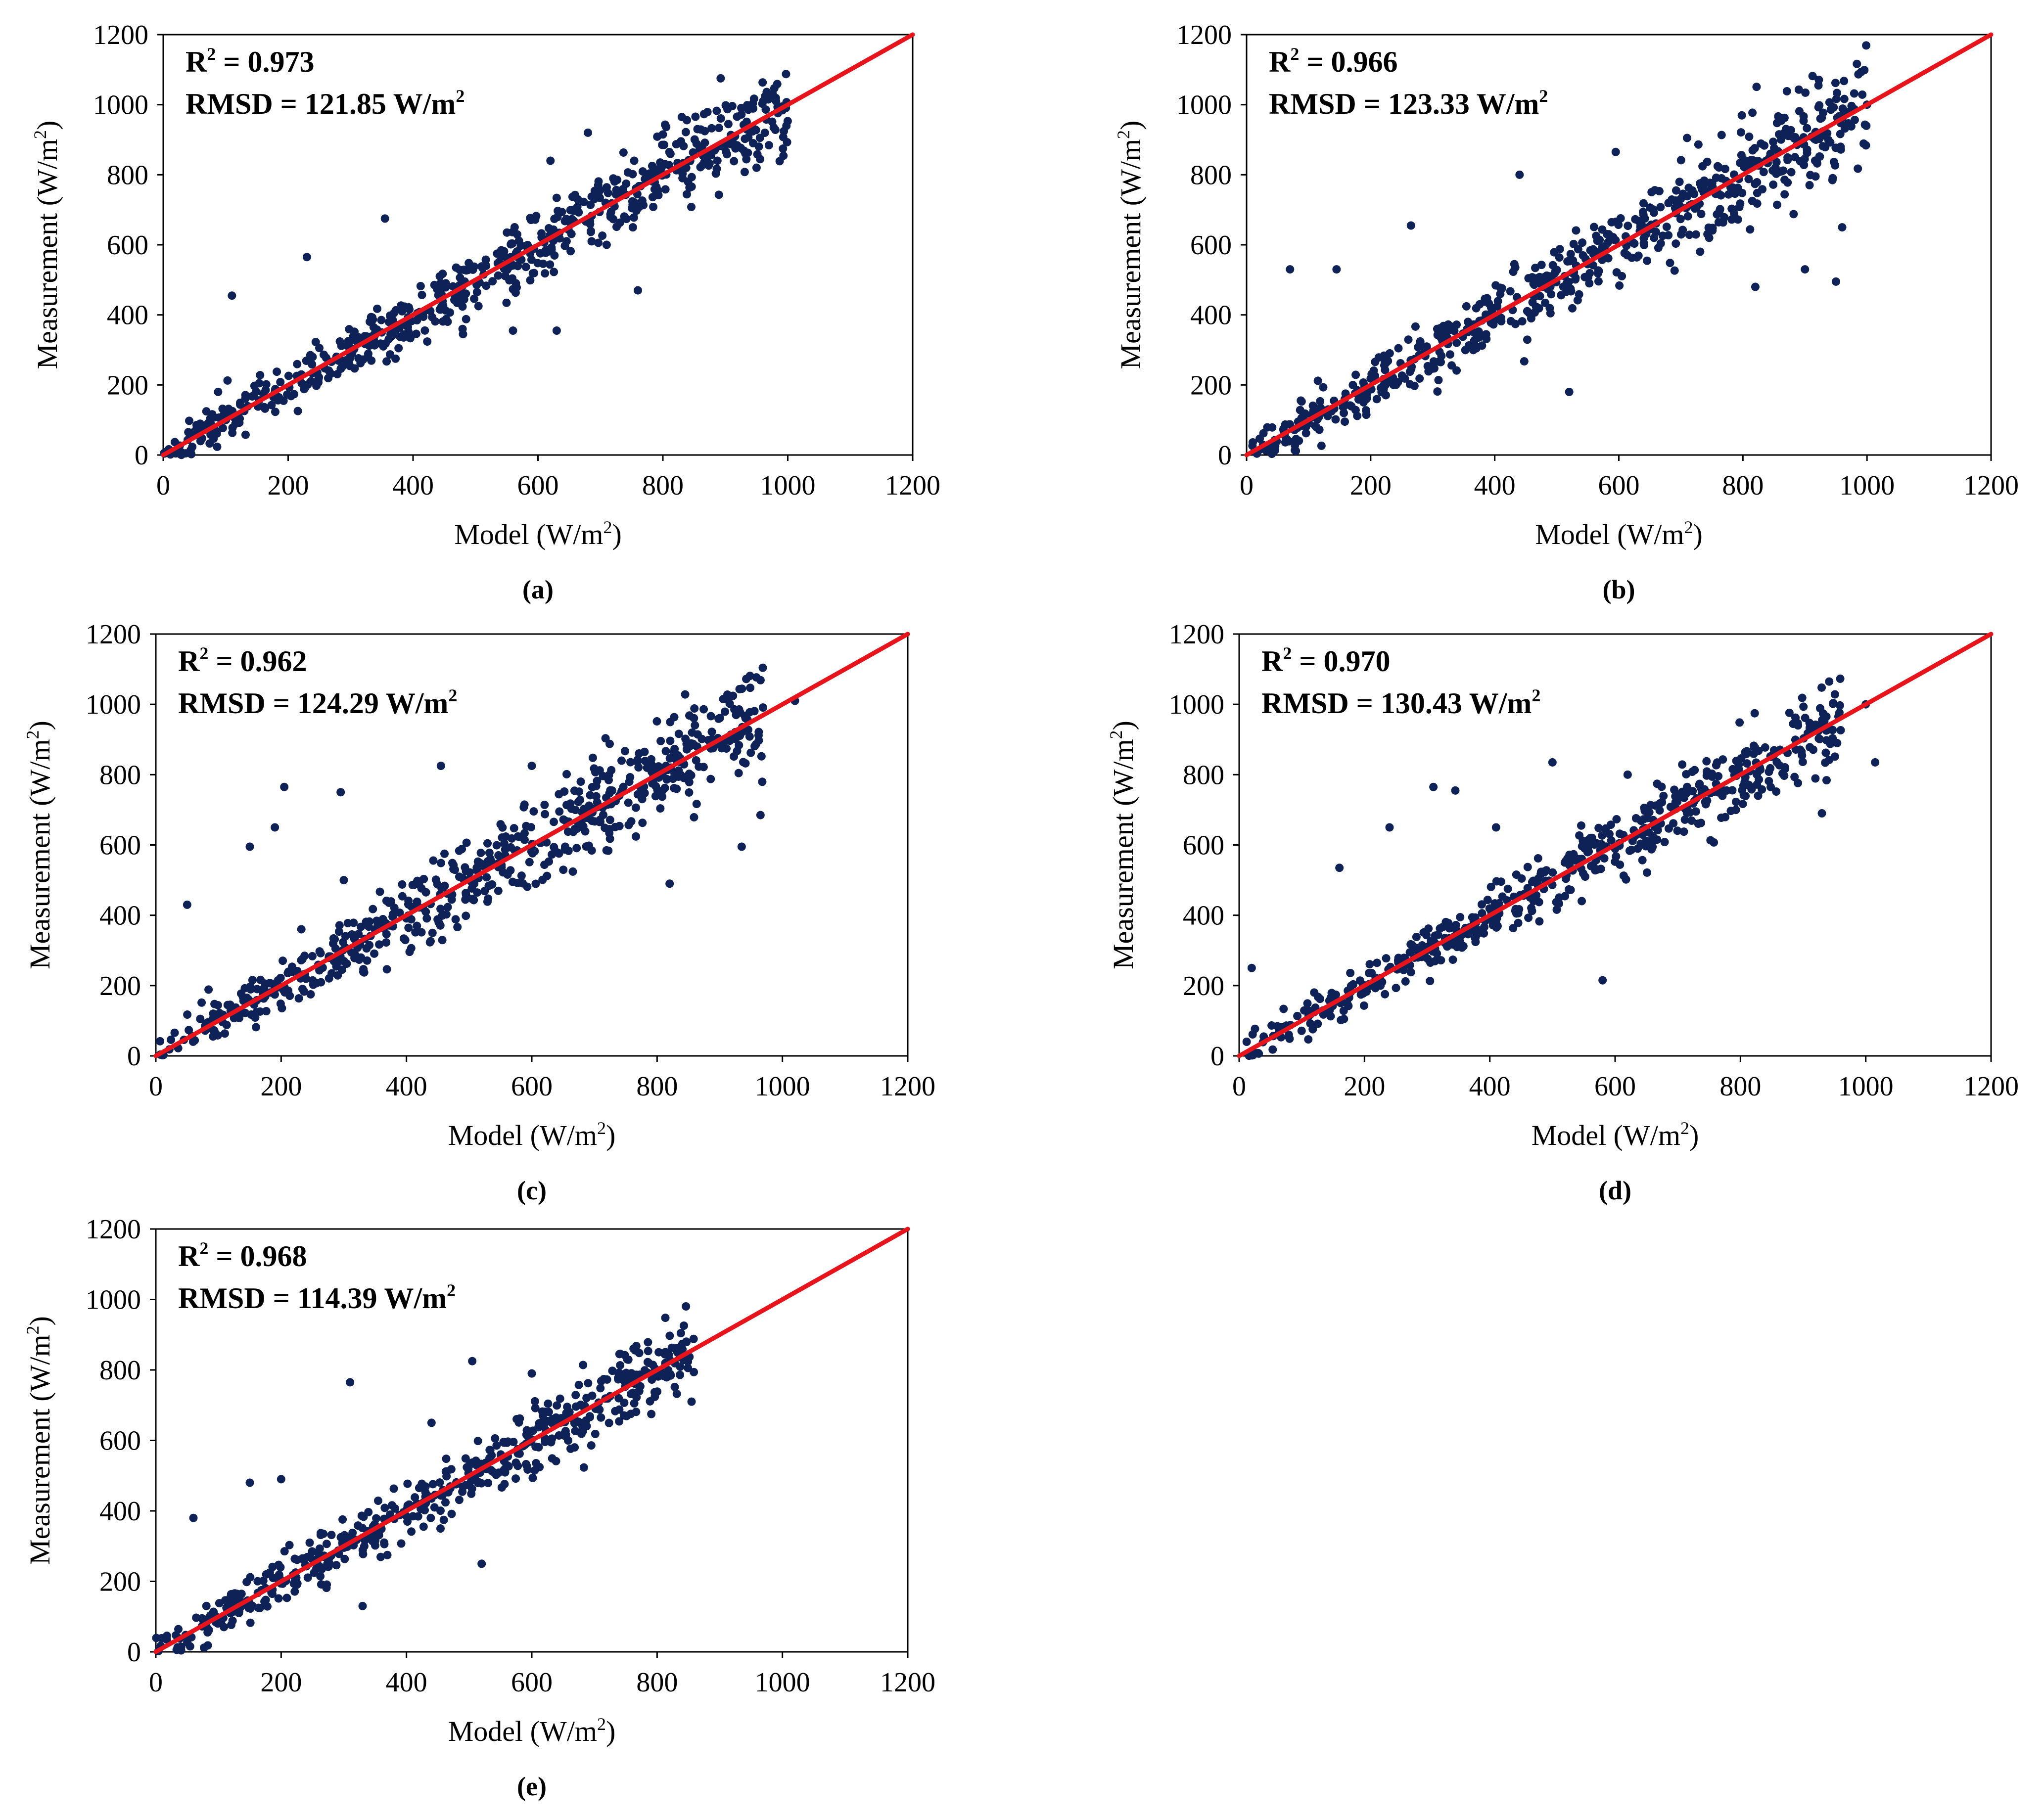 The image size is (2044, 1820). Describe the element at coordinates (1408, 103) in the screenshot. I see `rmsd-label: RMSD = 123.33 W/m2` at that location.